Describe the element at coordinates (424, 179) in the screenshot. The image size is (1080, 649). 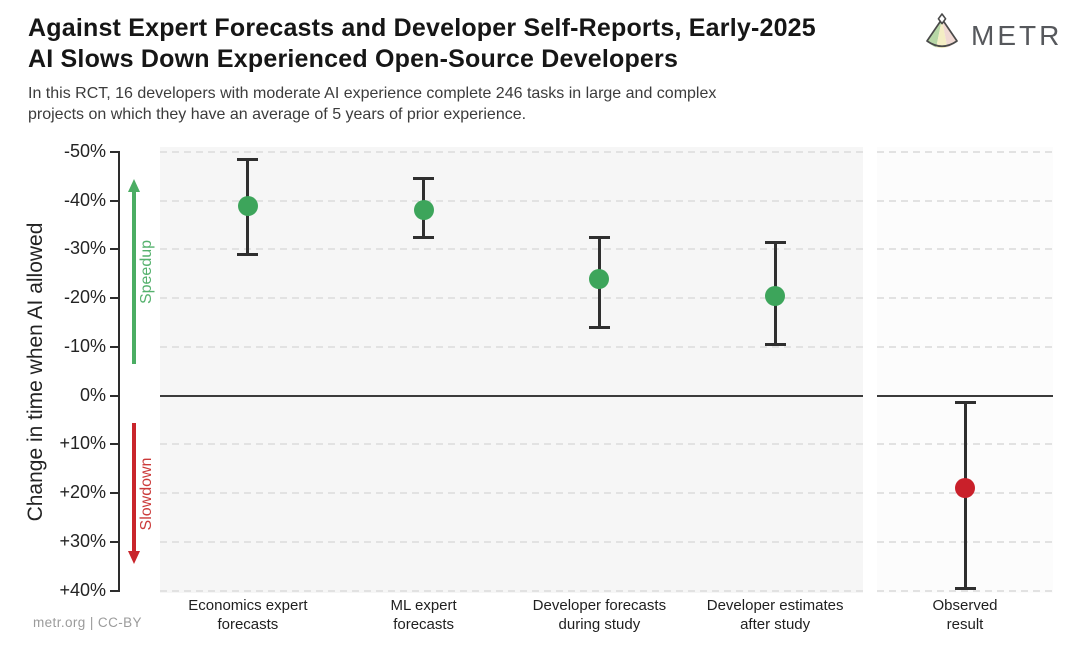
I see `error-bar-cap-top-ml-expert-forecasts` at that location.